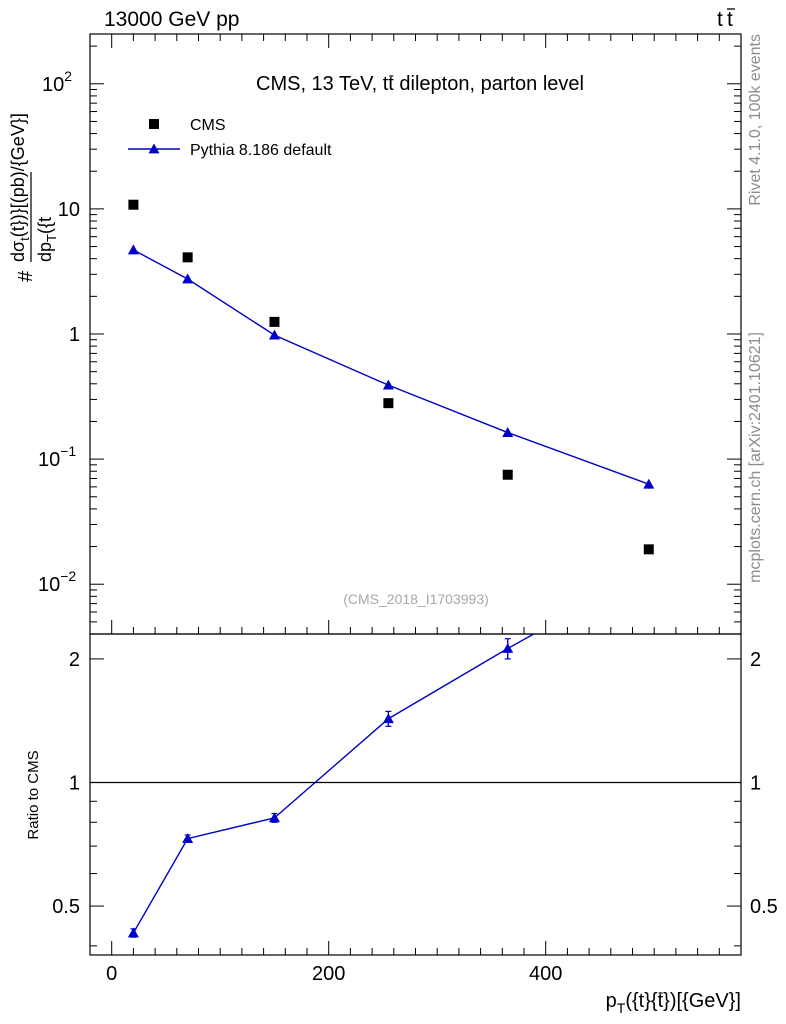 This screenshot has width=786, height=1024. What do you see at coordinates (33, 794) in the screenshot?
I see `ratio-y-axis-label: Ratio to CMS` at bounding box center [33, 794].